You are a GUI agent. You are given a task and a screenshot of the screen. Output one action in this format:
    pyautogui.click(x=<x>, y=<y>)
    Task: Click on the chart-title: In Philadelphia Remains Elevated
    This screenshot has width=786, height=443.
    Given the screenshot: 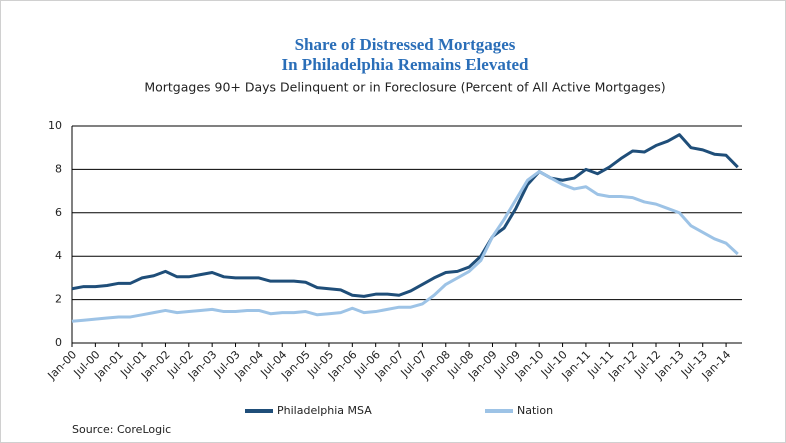 What is the action you would take?
    pyautogui.click(x=405, y=64)
    